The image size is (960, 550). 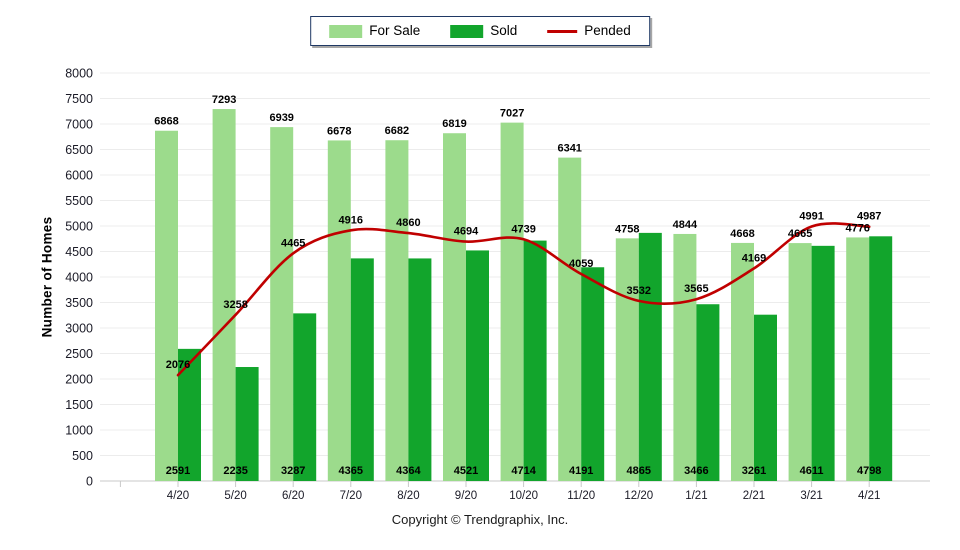 What do you see at coordinates (627, 229) in the screenshot?
I see `for-sale-value-label: 4758` at bounding box center [627, 229].